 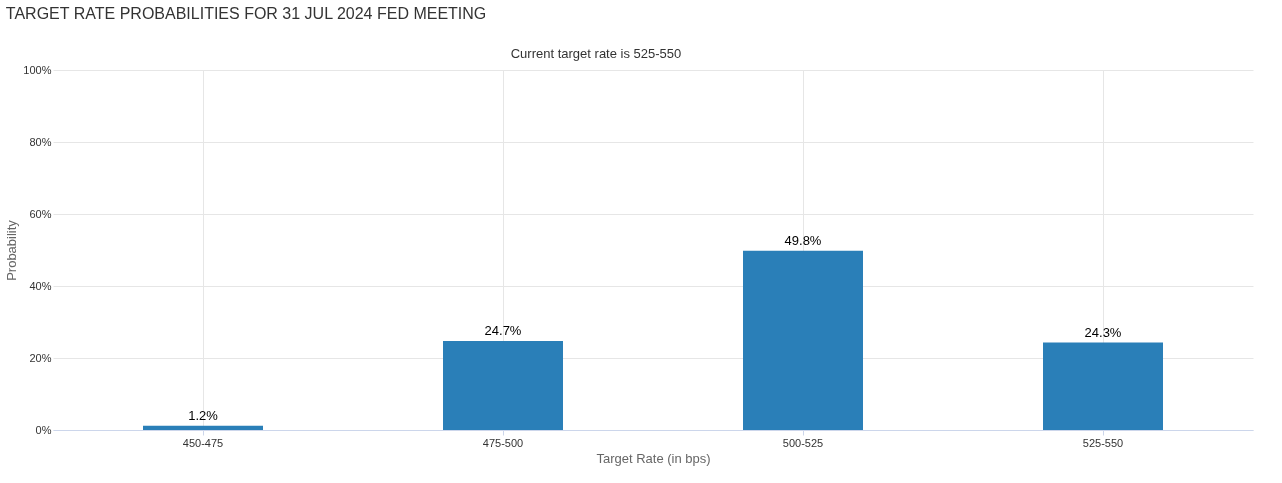 What do you see at coordinates (203, 415) in the screenshot?
I see `data-label: 1.2%` at bounding box center [203, 415].